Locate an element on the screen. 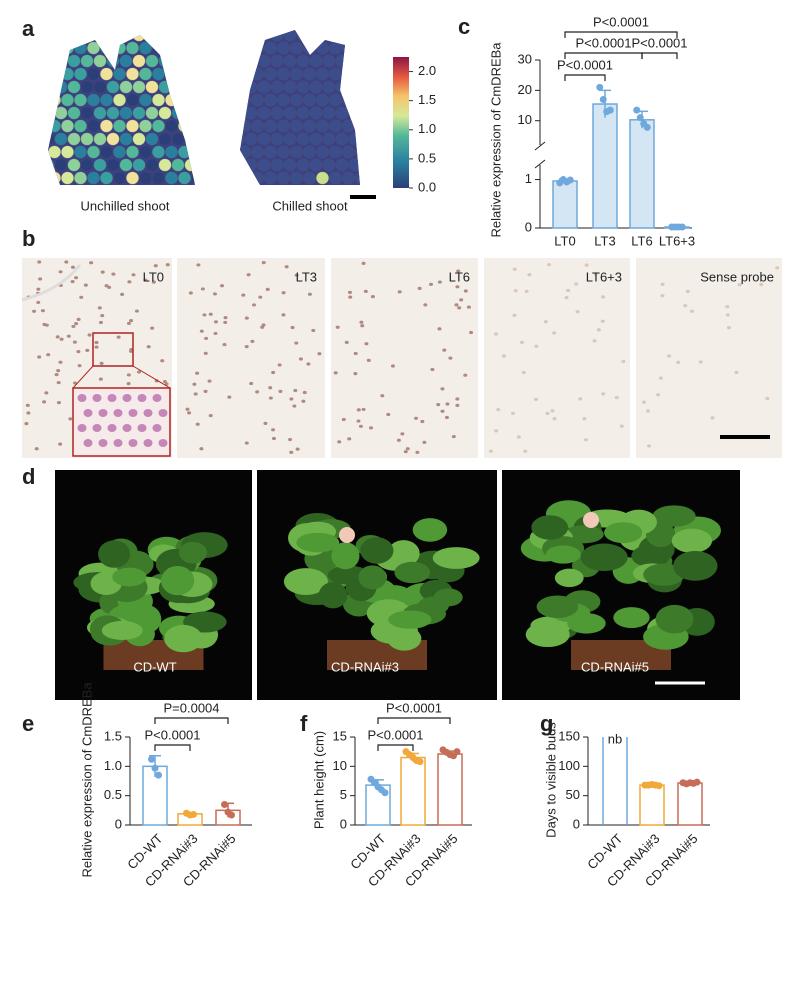 The image size is (800, 987). y-tick-label: 1.0 is located at coordinates (113, 765).